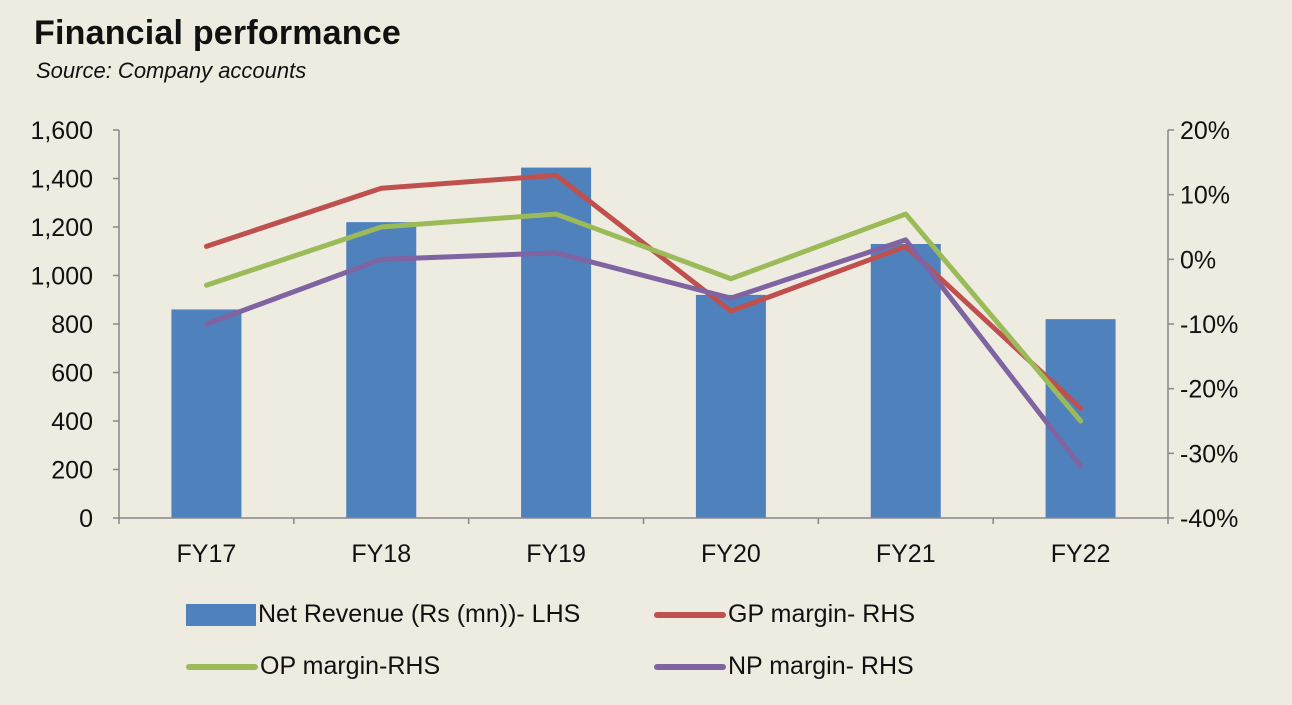  Describe the element at coordinates (821, 666) in the screenshot. I see `legend-label-np-margin: NP margin- RHS` at that location.